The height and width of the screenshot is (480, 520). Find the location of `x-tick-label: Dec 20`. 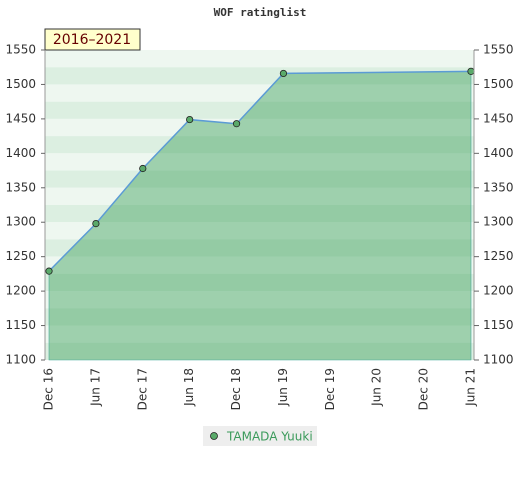

x-tick-label: Dec 20 is located at coordinates (424, 389).